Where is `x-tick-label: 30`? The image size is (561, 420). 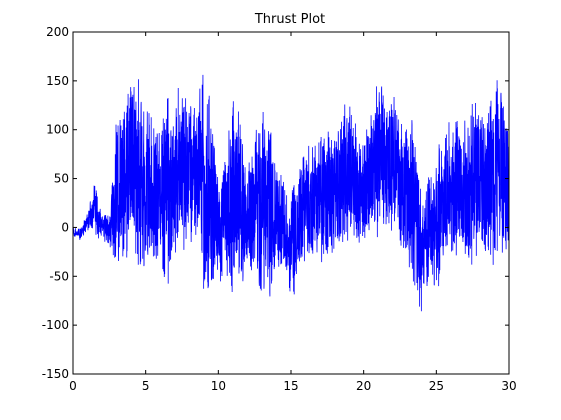 x-tick-label: 30 is located at coordinates (508, 386).